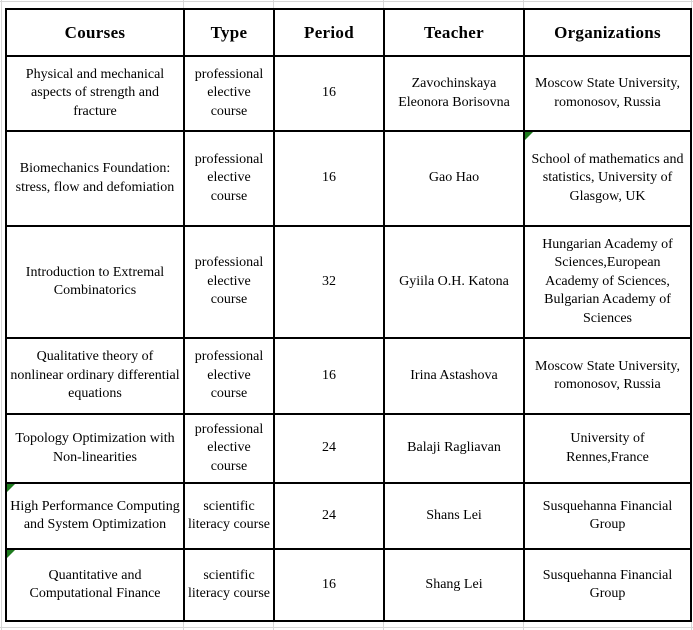 This screenshot has width=693, height=630. I want to click on cell-teacher: Zavochinskaya Eleonora Borisovna, so click(454, 93).